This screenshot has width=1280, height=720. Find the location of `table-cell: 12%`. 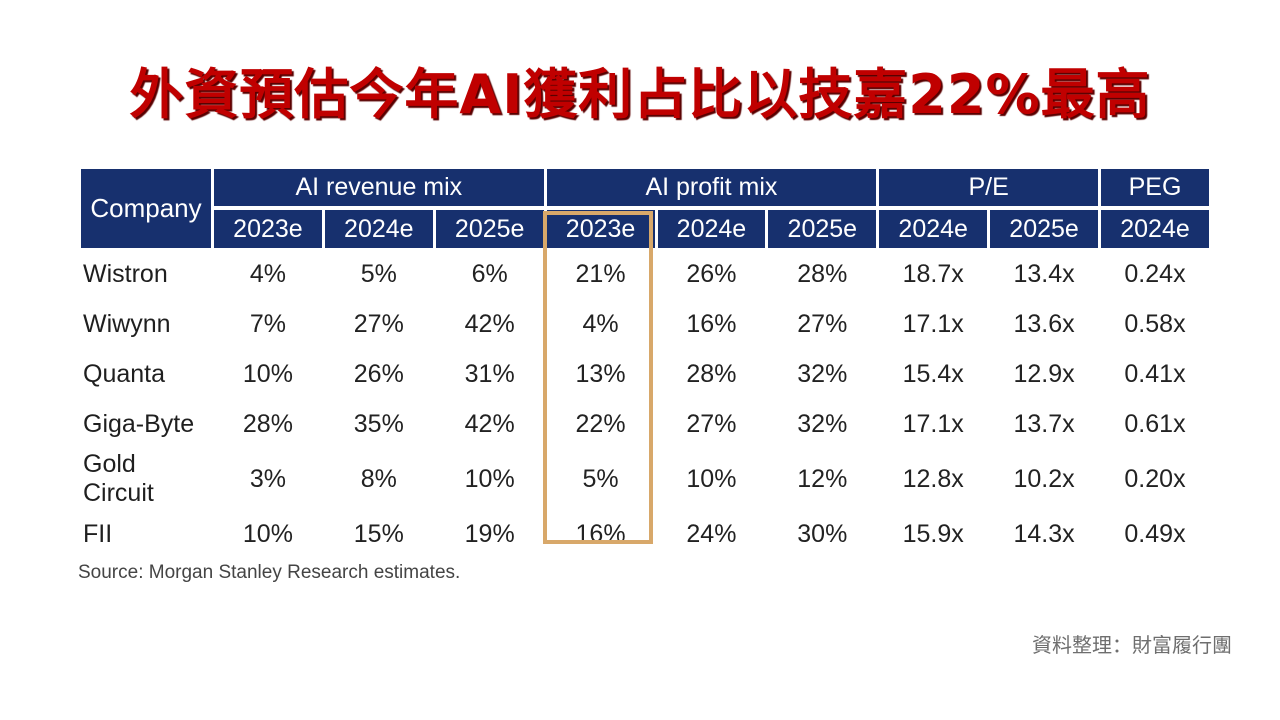

table-cell: 12% is located at coordinates (822, 478).